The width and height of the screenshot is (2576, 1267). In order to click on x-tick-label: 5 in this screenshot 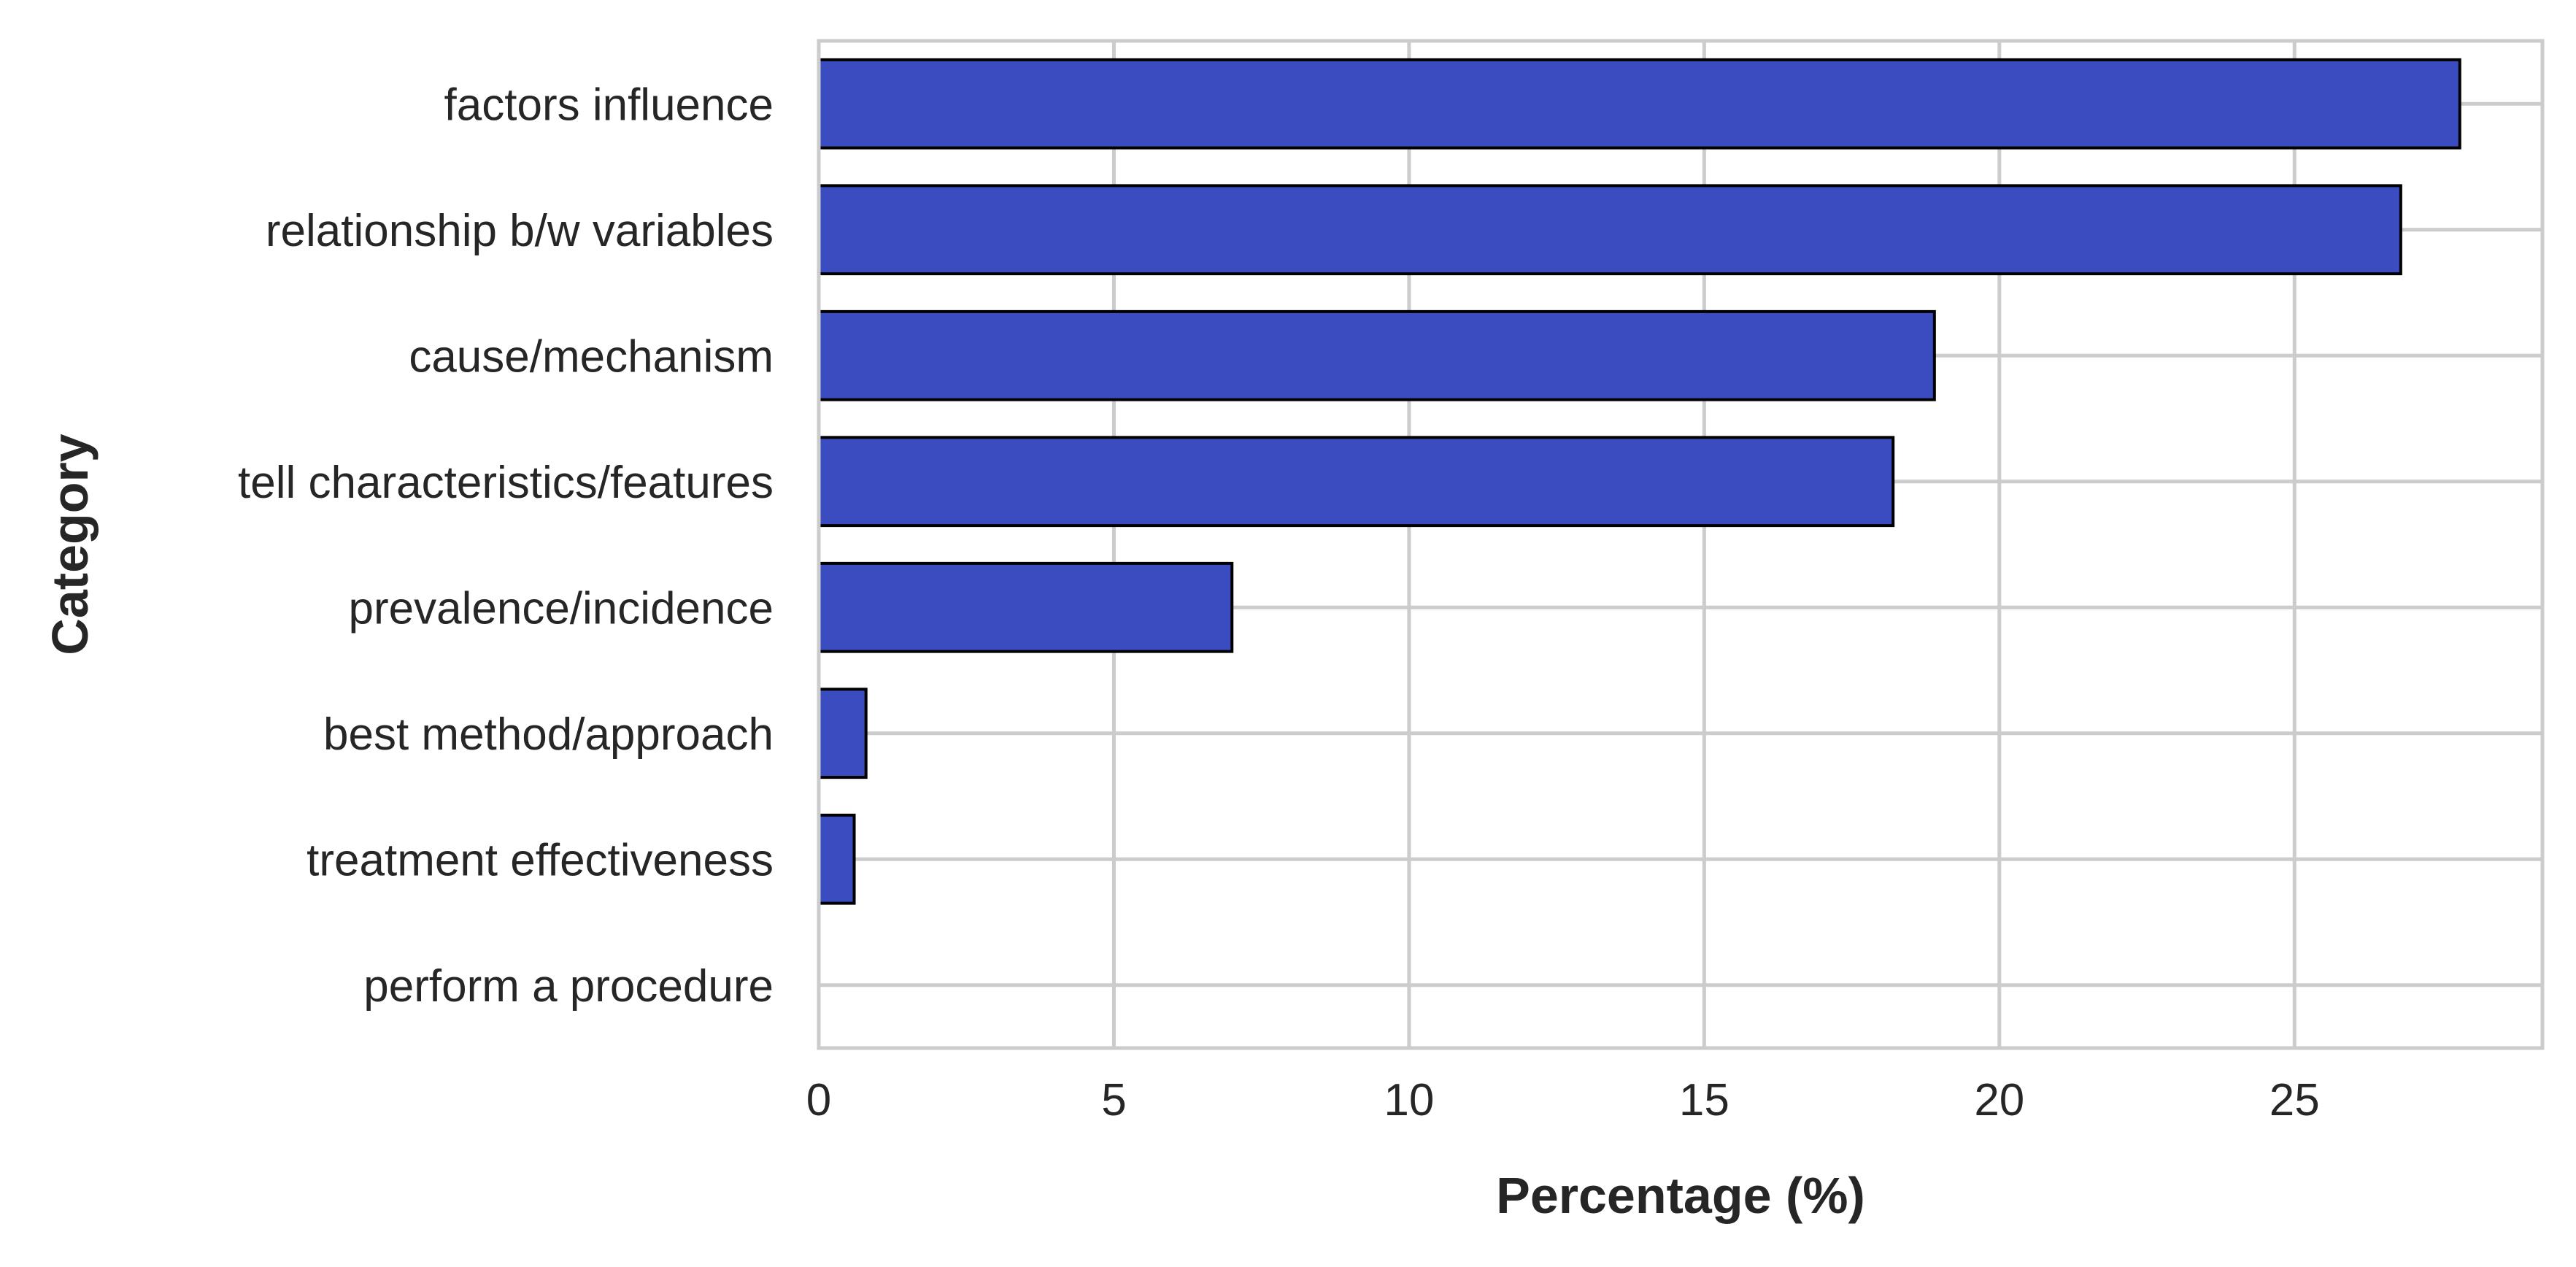, I will do `click(1113, 1100)`.